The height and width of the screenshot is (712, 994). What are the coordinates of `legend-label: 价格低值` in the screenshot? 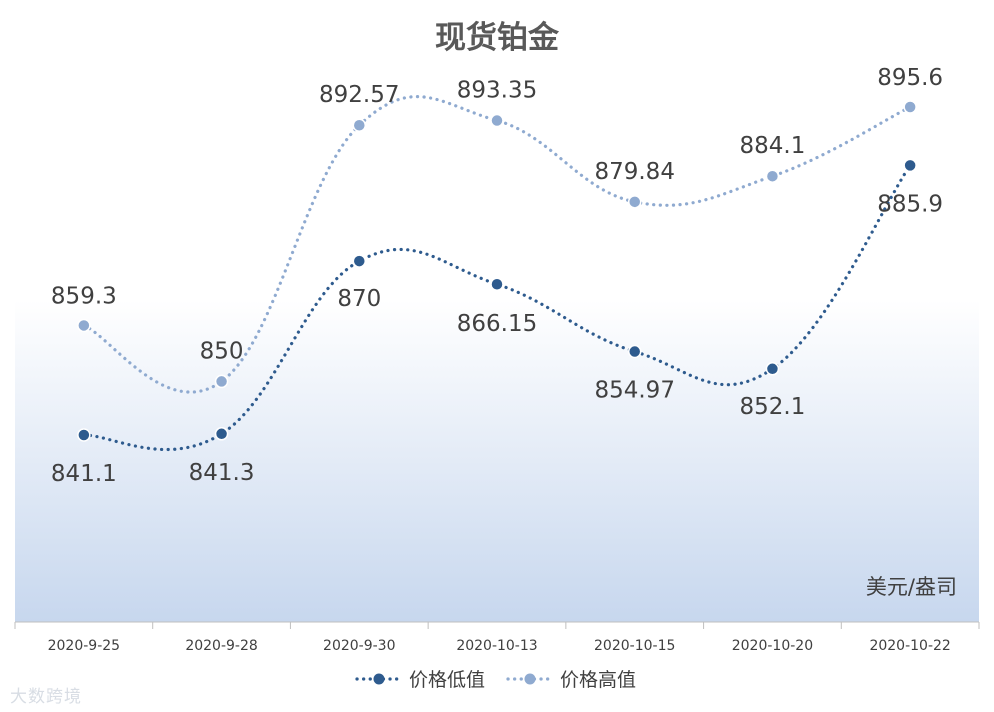 It's located at (447, 680).